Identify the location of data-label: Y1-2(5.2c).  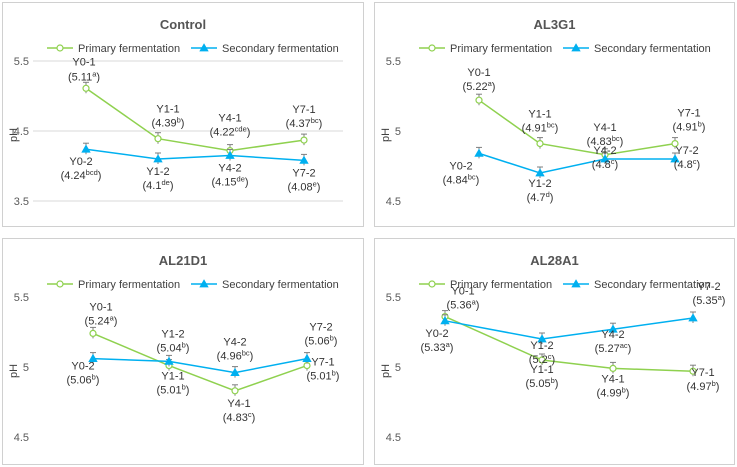
(542, 353).